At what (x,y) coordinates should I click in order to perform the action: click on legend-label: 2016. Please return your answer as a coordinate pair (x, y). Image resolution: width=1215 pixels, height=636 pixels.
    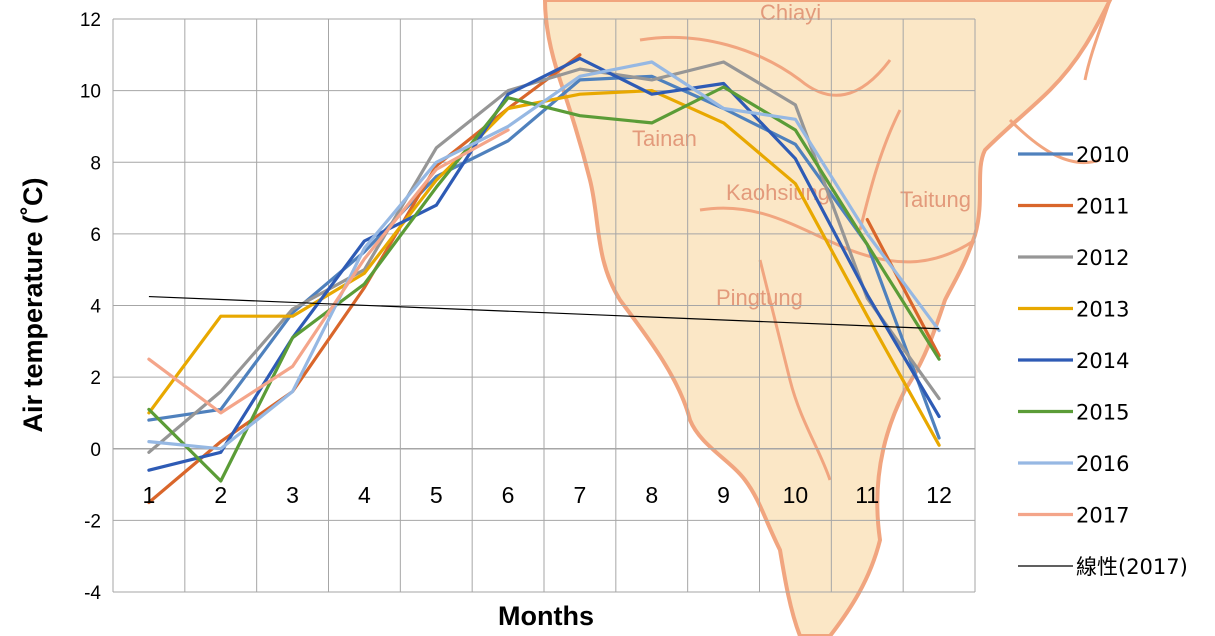
    Looking at the image, I should click on (1102, 464).